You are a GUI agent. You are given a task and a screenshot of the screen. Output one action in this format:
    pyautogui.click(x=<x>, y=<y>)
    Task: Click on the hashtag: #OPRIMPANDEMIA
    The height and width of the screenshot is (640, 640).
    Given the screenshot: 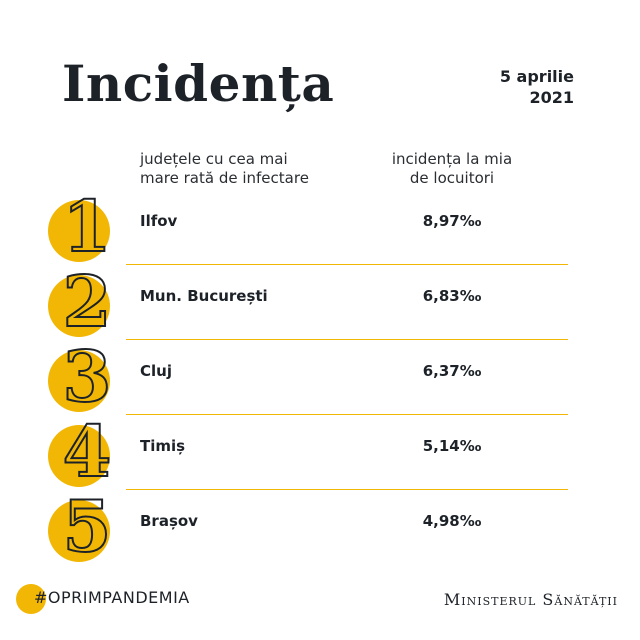 What is the action you would take?
    pyautogui.click(x=103, y=599)
    